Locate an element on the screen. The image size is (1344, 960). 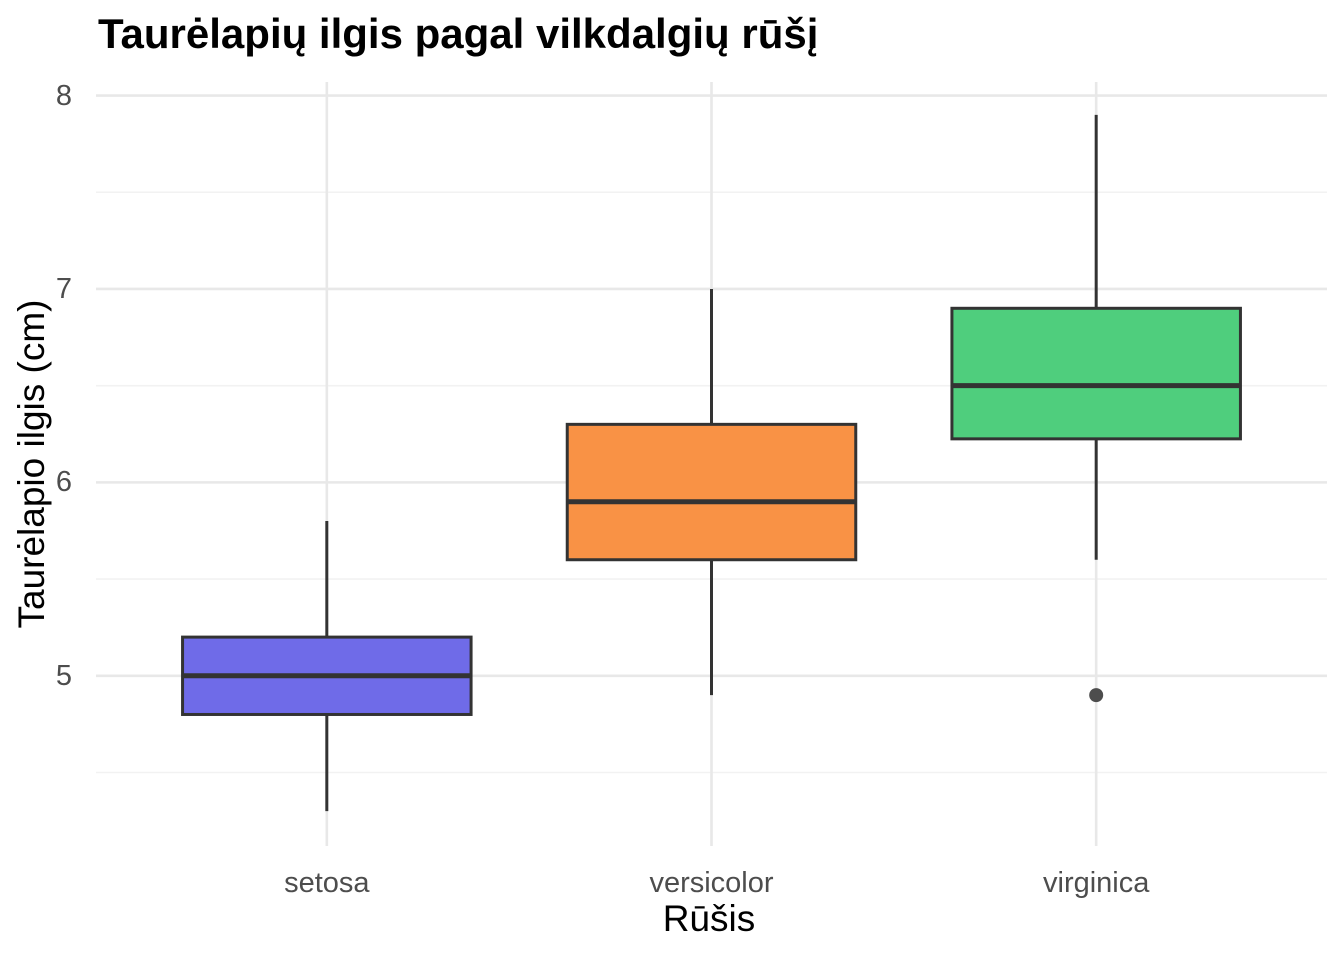
x-tick-label-versicolor: versicolor is located at coordinates (711, 883).